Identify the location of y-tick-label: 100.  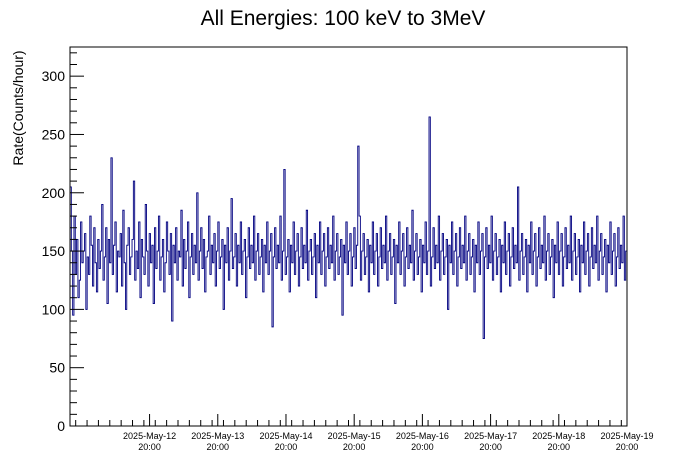
(54, 309).